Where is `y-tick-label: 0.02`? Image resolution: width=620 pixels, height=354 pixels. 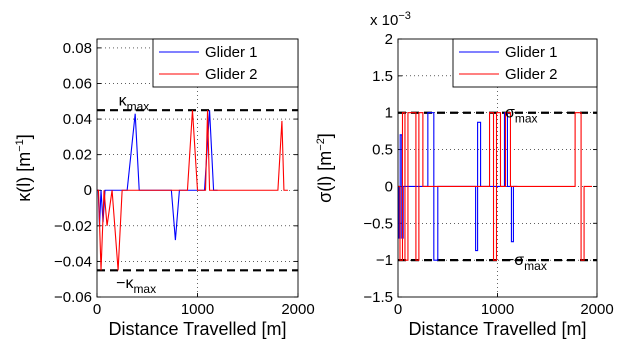
y-tick-label: 0.02 is located at coordinates (77, 155).